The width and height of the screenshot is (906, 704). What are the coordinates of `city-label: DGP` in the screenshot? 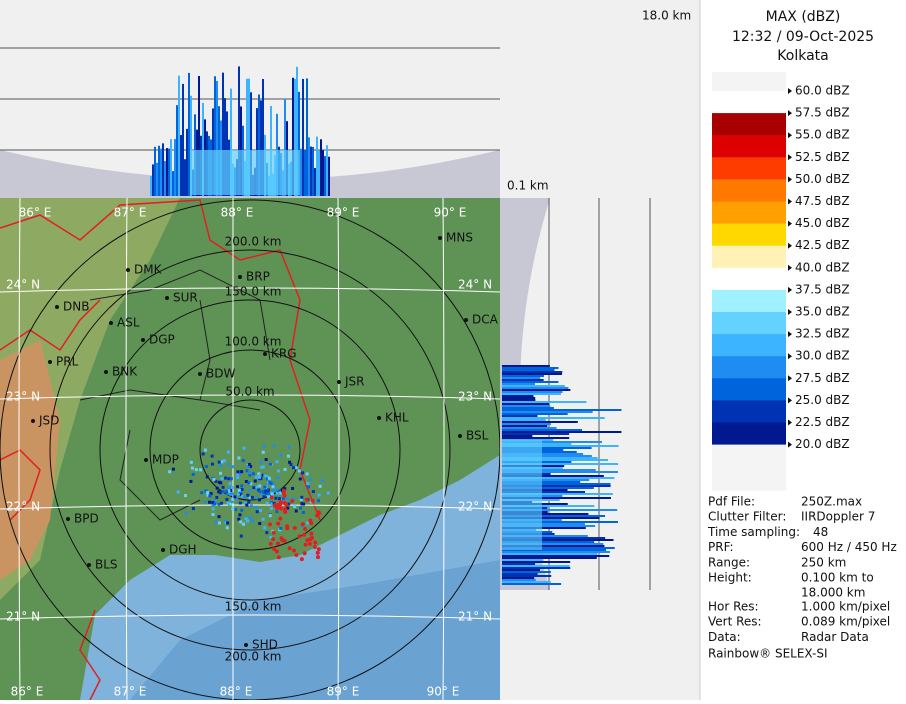 It's located at (162, 340).